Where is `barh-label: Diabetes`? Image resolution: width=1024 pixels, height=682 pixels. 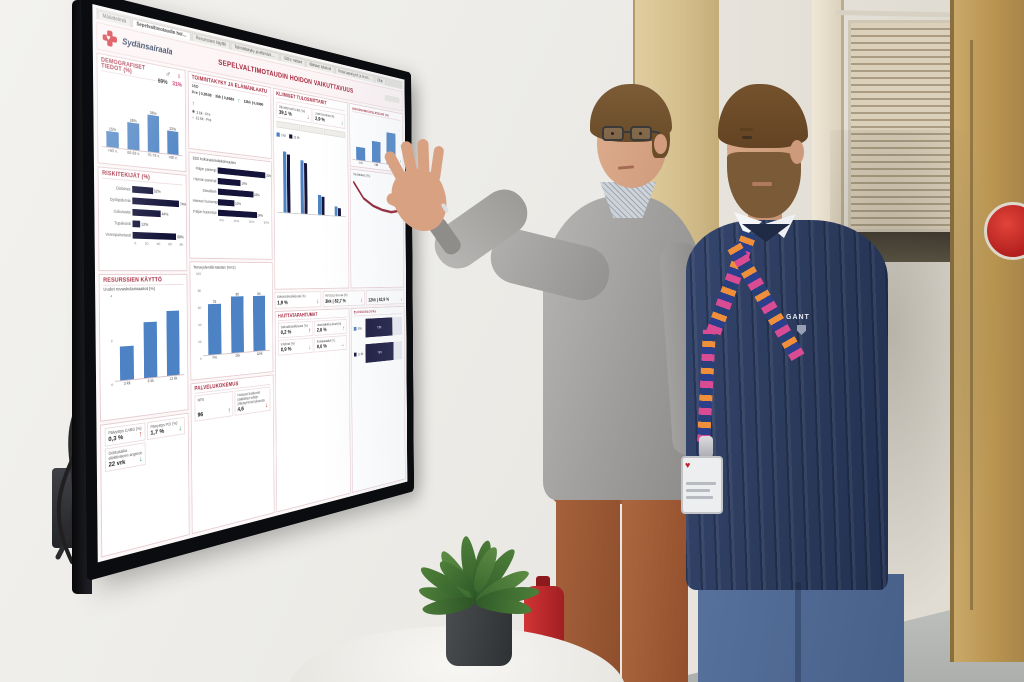
barh-label: Diabetes is located at coordinates (123, 188).